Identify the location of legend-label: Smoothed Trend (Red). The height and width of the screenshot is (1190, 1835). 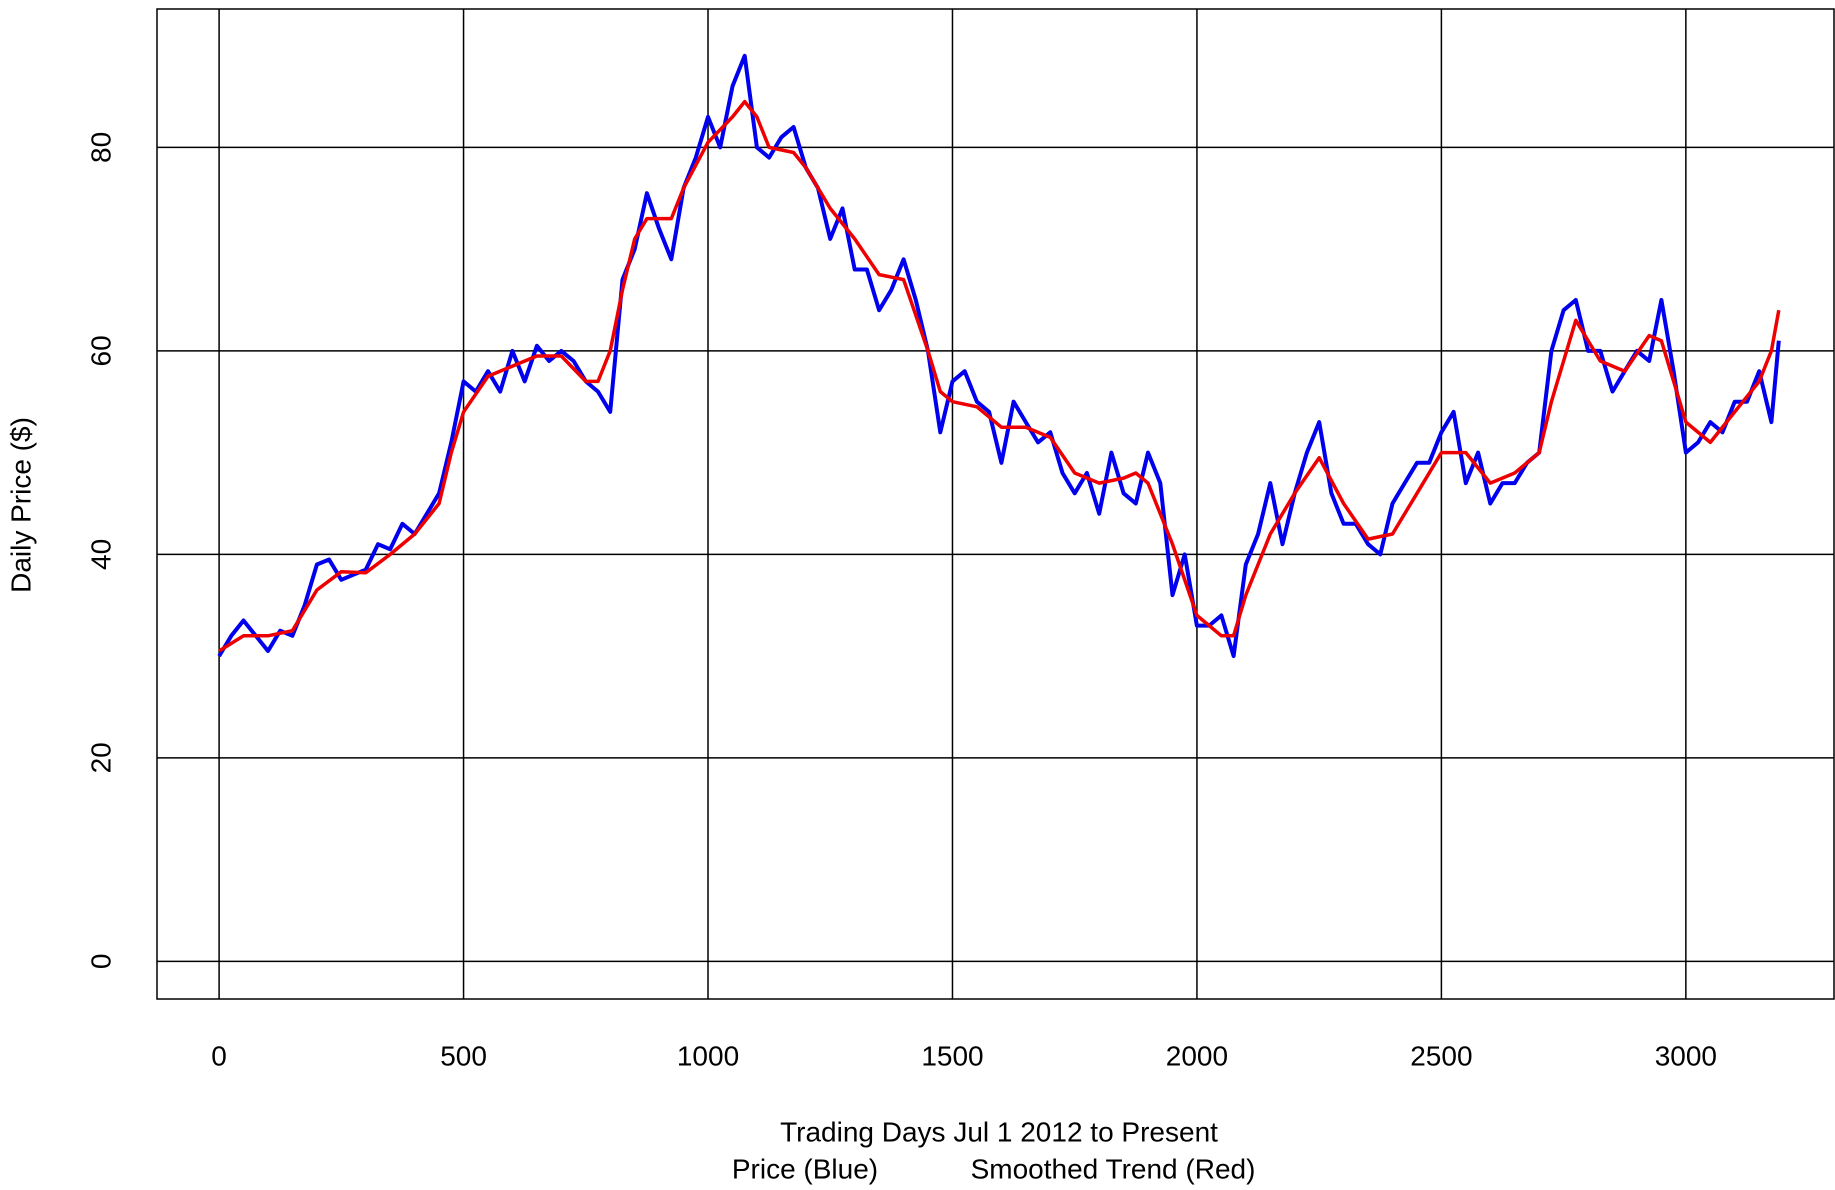
(1113, 1168).